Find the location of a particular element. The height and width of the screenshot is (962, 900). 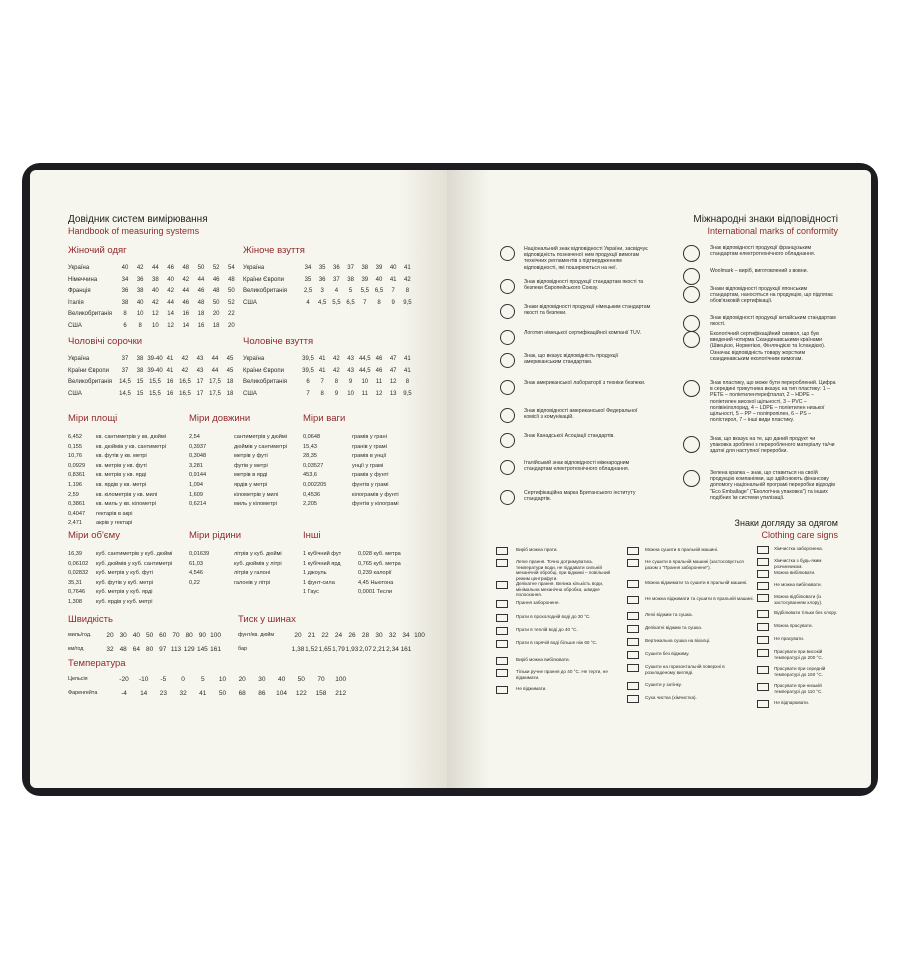

unit-text: грамів у фунті is located at coordinates (370, 475).